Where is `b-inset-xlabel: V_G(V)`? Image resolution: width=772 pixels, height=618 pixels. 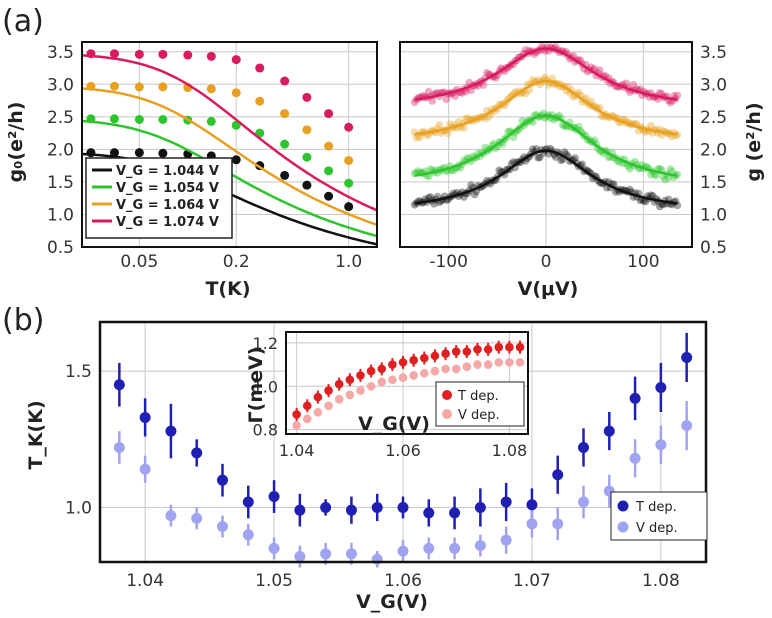
b-inset-xlabel: V_G(V) is located at coordinates (394, 424).